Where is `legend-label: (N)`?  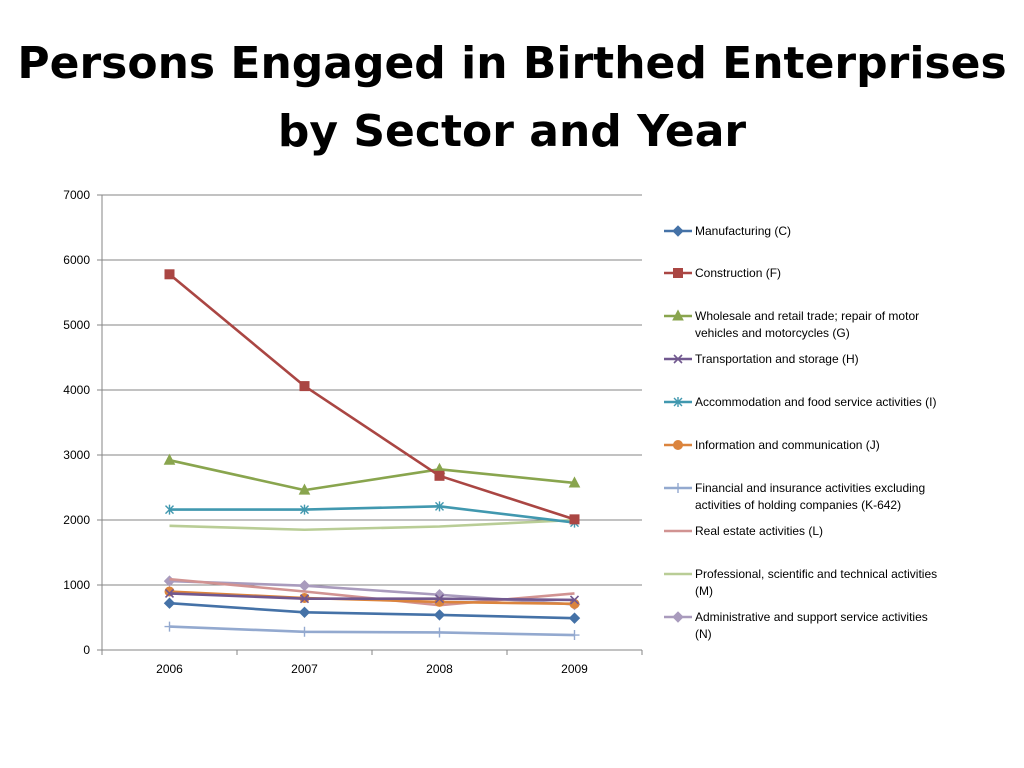
legend-label: (N) is located at coordinates (703, 634).